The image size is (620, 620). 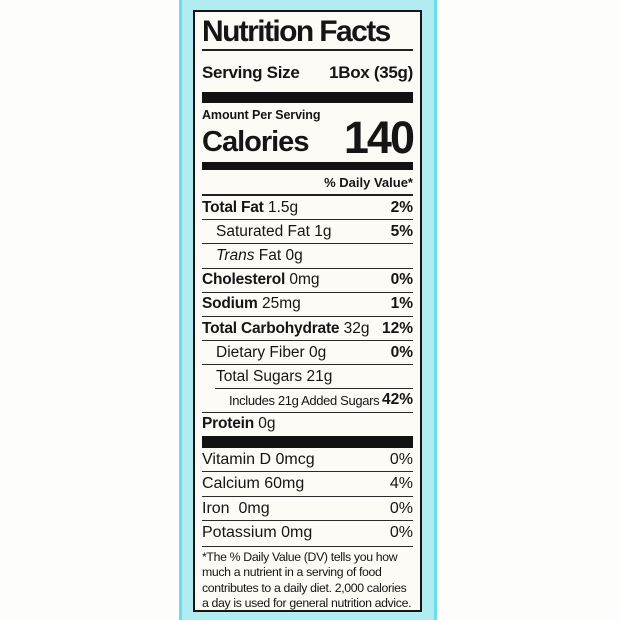 I want to click on nutrient-amount: 32g, so click(x=354, y=328).